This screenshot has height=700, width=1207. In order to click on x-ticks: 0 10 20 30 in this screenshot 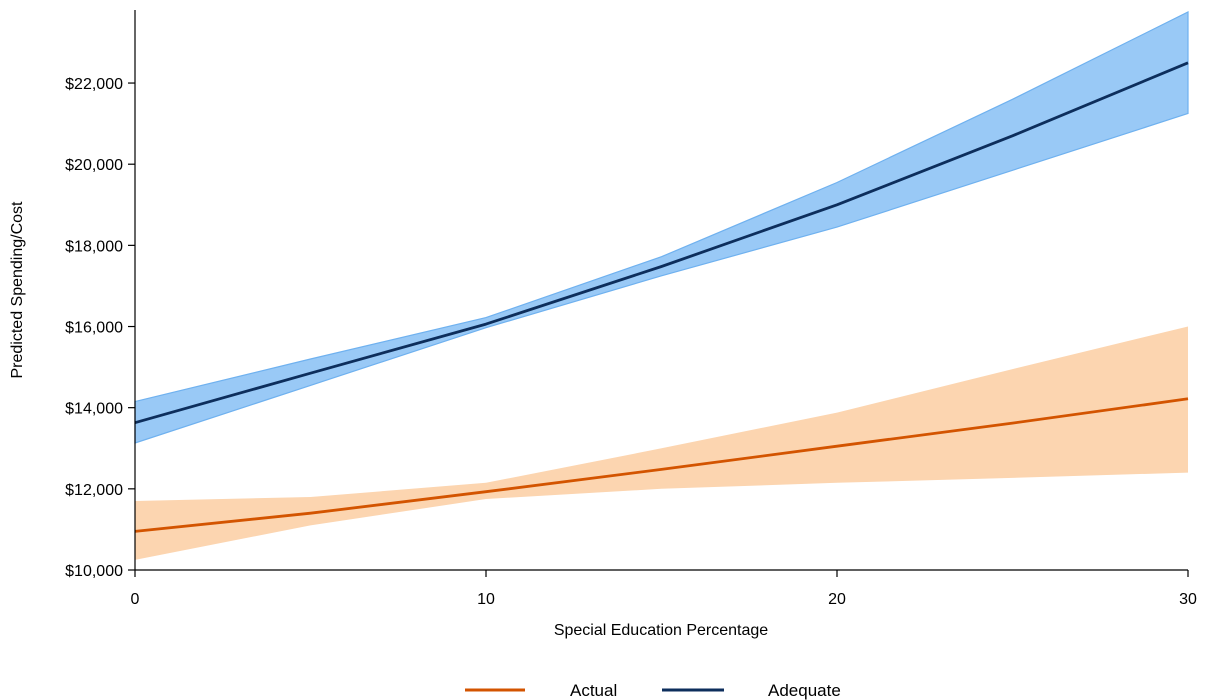, I will do `click(664, 589)`.